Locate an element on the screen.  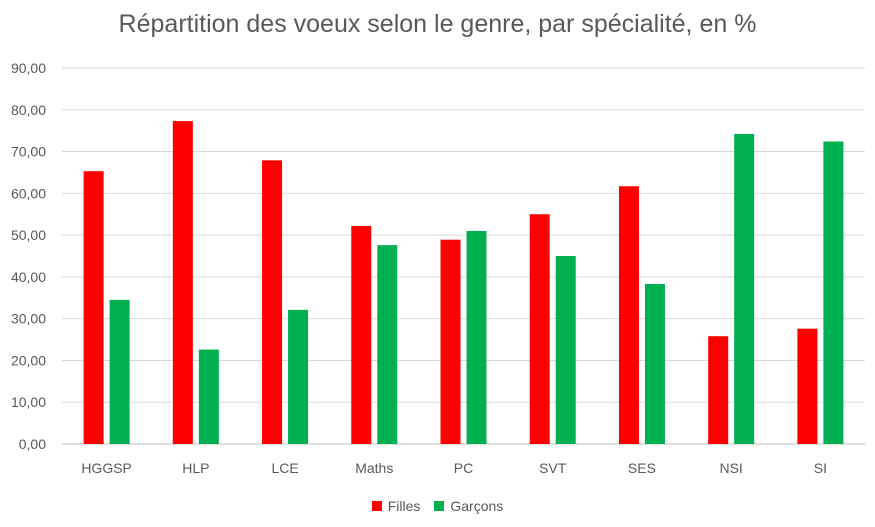
bar-garons-svt is located at coordinates (565, 350).